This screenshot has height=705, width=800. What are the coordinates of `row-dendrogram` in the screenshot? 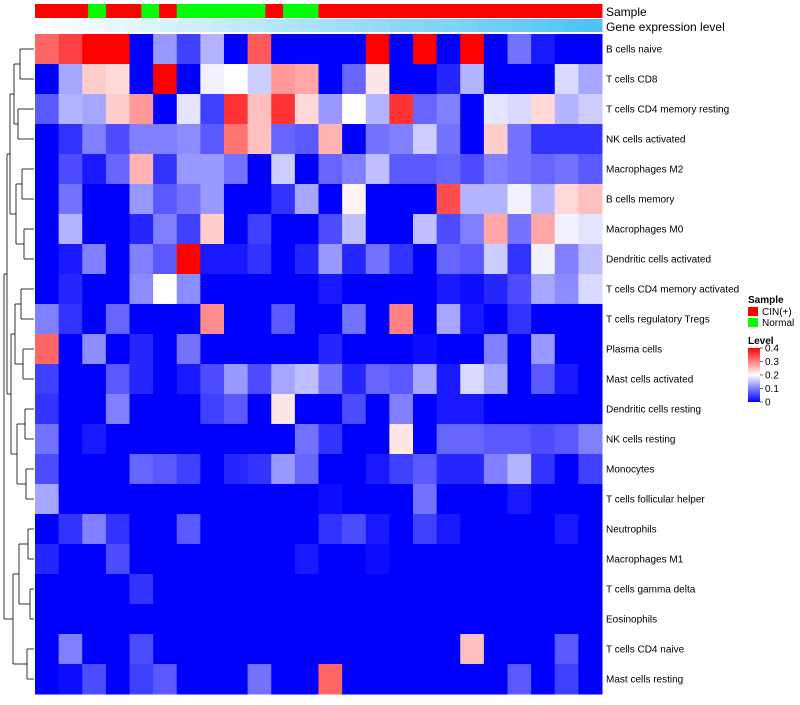 It's located at (18, 364).